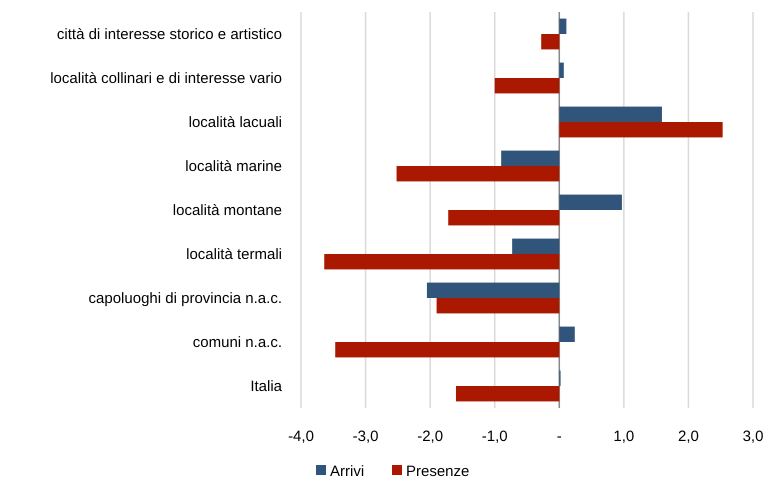 This screenshot has height=488, width=769. What do you see at coordinates (623, 436) in the screenshot?
I see `x-tick-label: 1,0` at bounding box center [623, 436].